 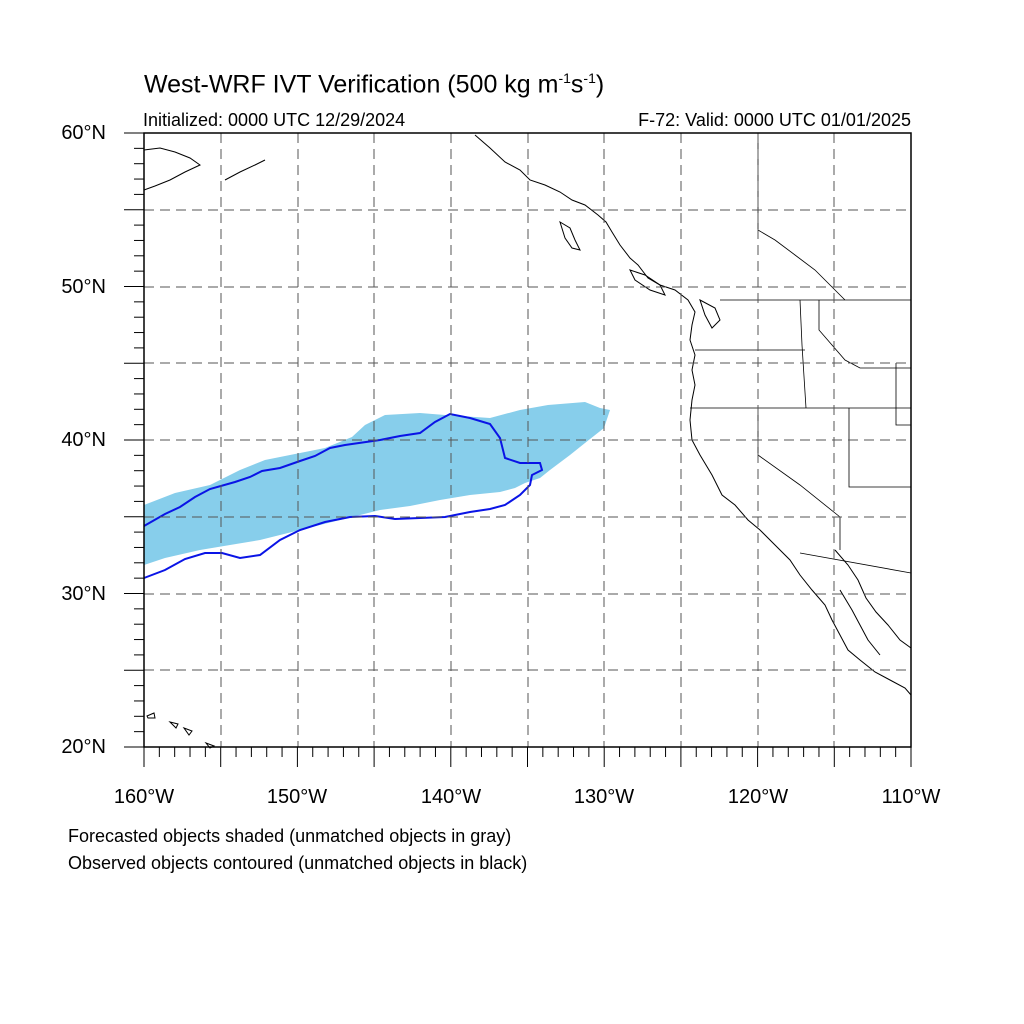 What do you see at coordinates (873, 602) in the screenshot?
I see `coastline-gulf-california` at bounding box center [873, 602].